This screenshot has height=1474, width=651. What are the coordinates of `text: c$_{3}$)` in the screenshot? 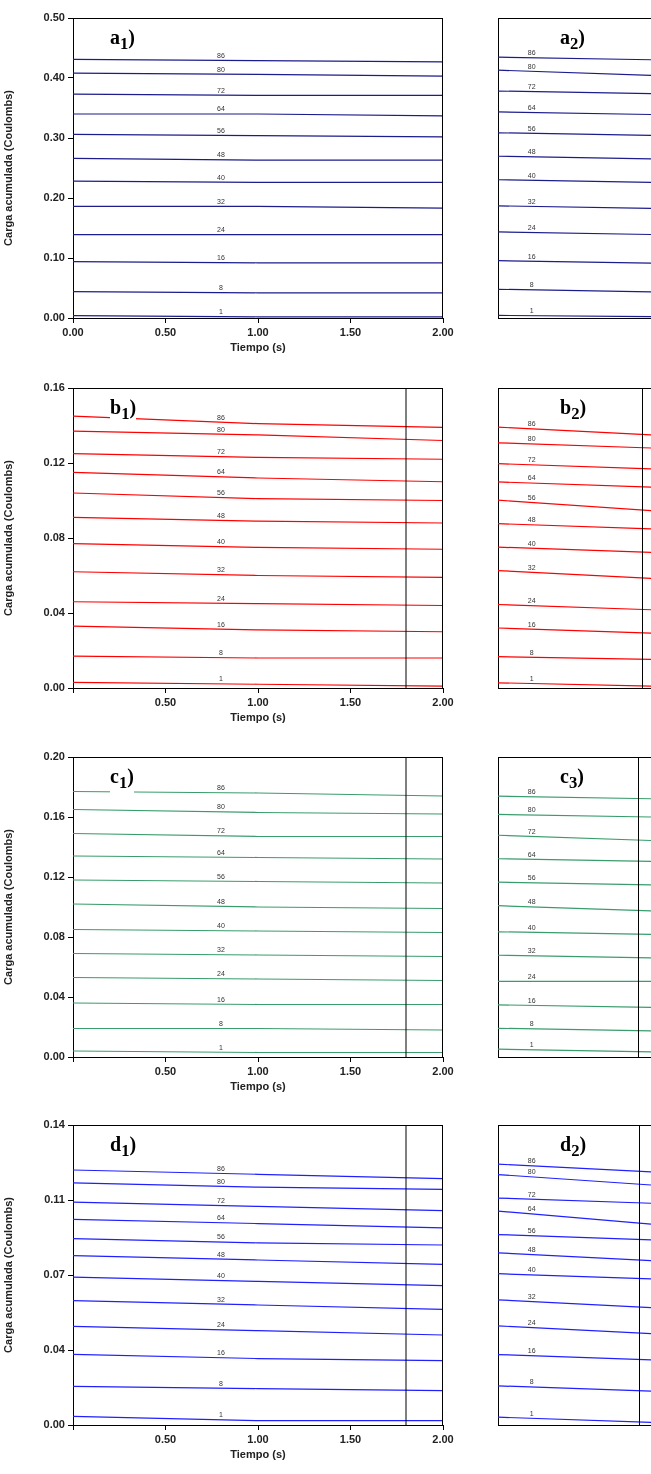 It's located at (572, 779).